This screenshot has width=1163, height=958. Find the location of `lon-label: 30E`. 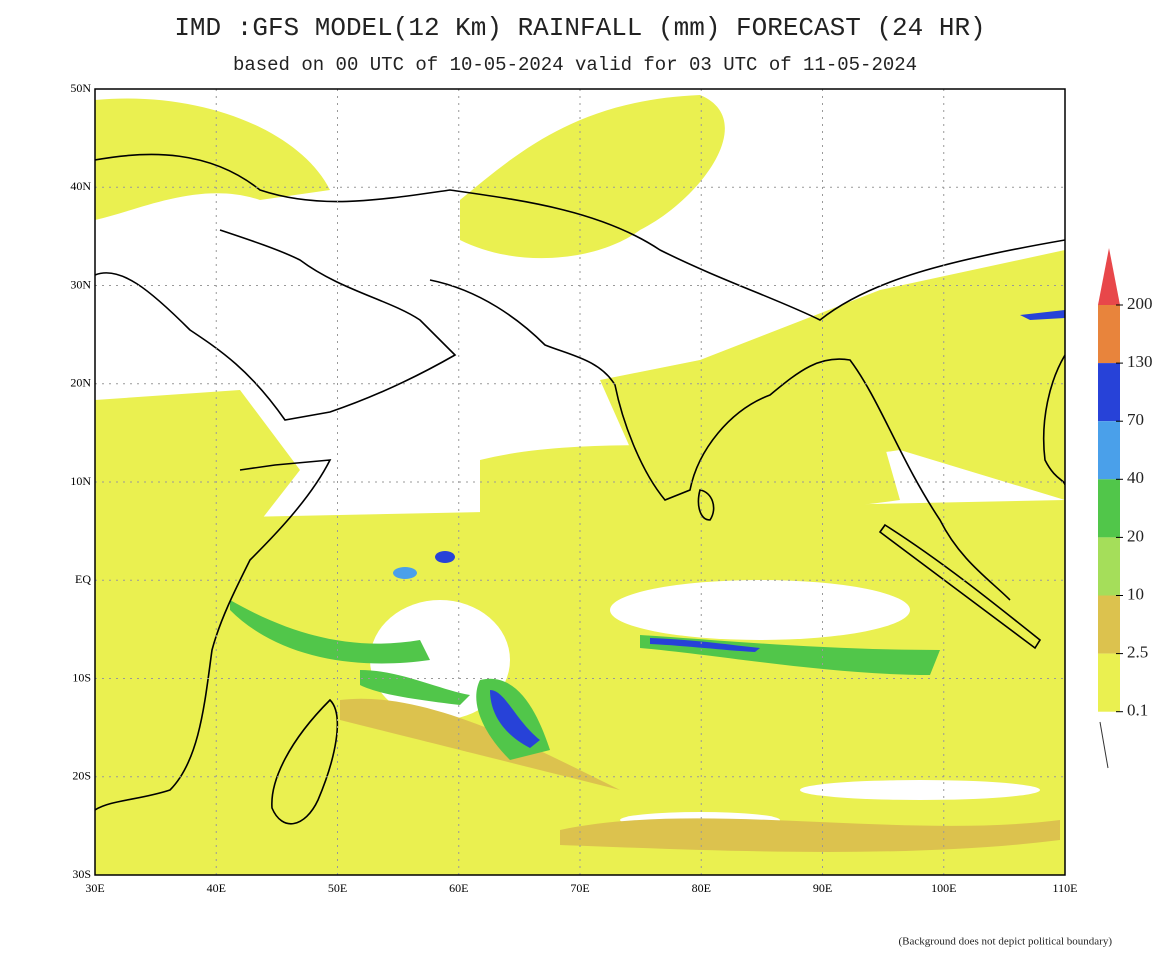

lon-label: 30E is located at coordinates (94, 888).